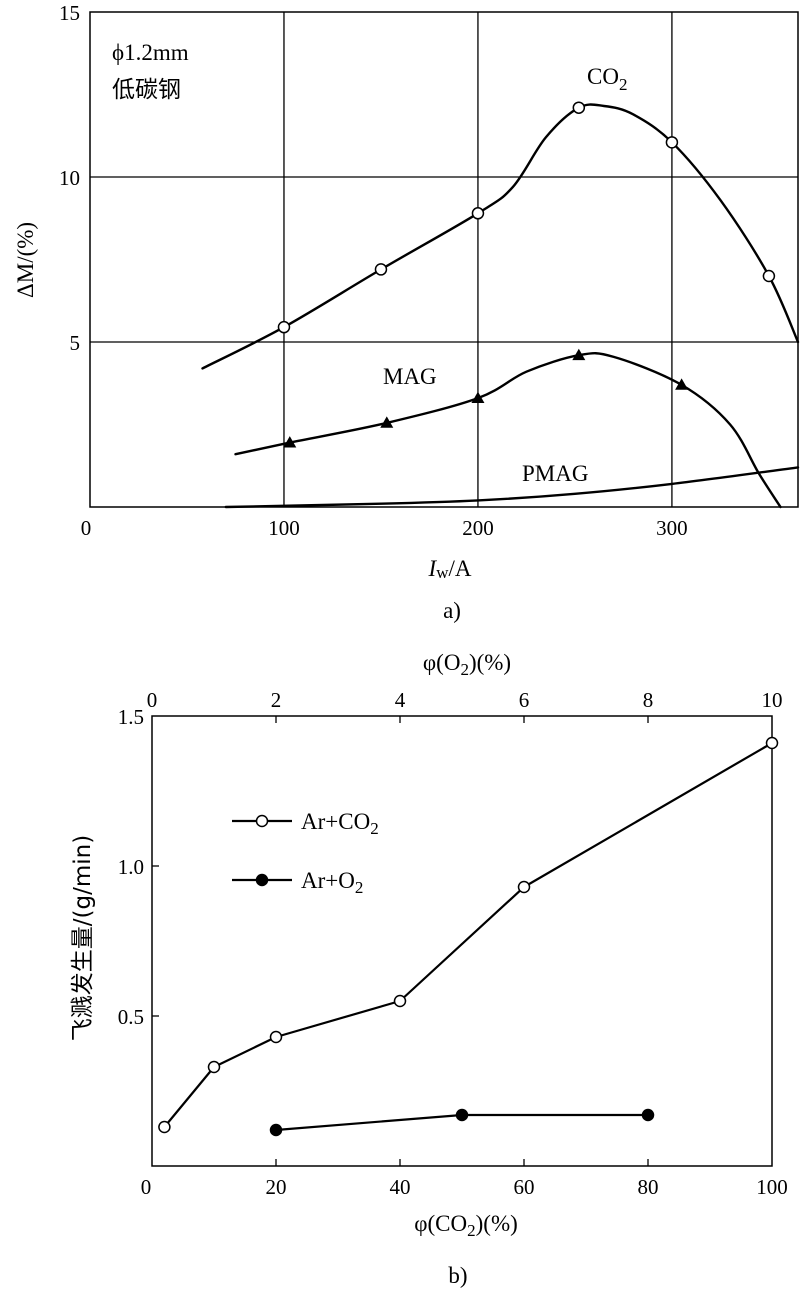  What do you see at coordinates (497, 1223) in the screenshot?
I see `chart-b-x-axis-label-suffix: )(%)` at bounding box center [497, 1223].